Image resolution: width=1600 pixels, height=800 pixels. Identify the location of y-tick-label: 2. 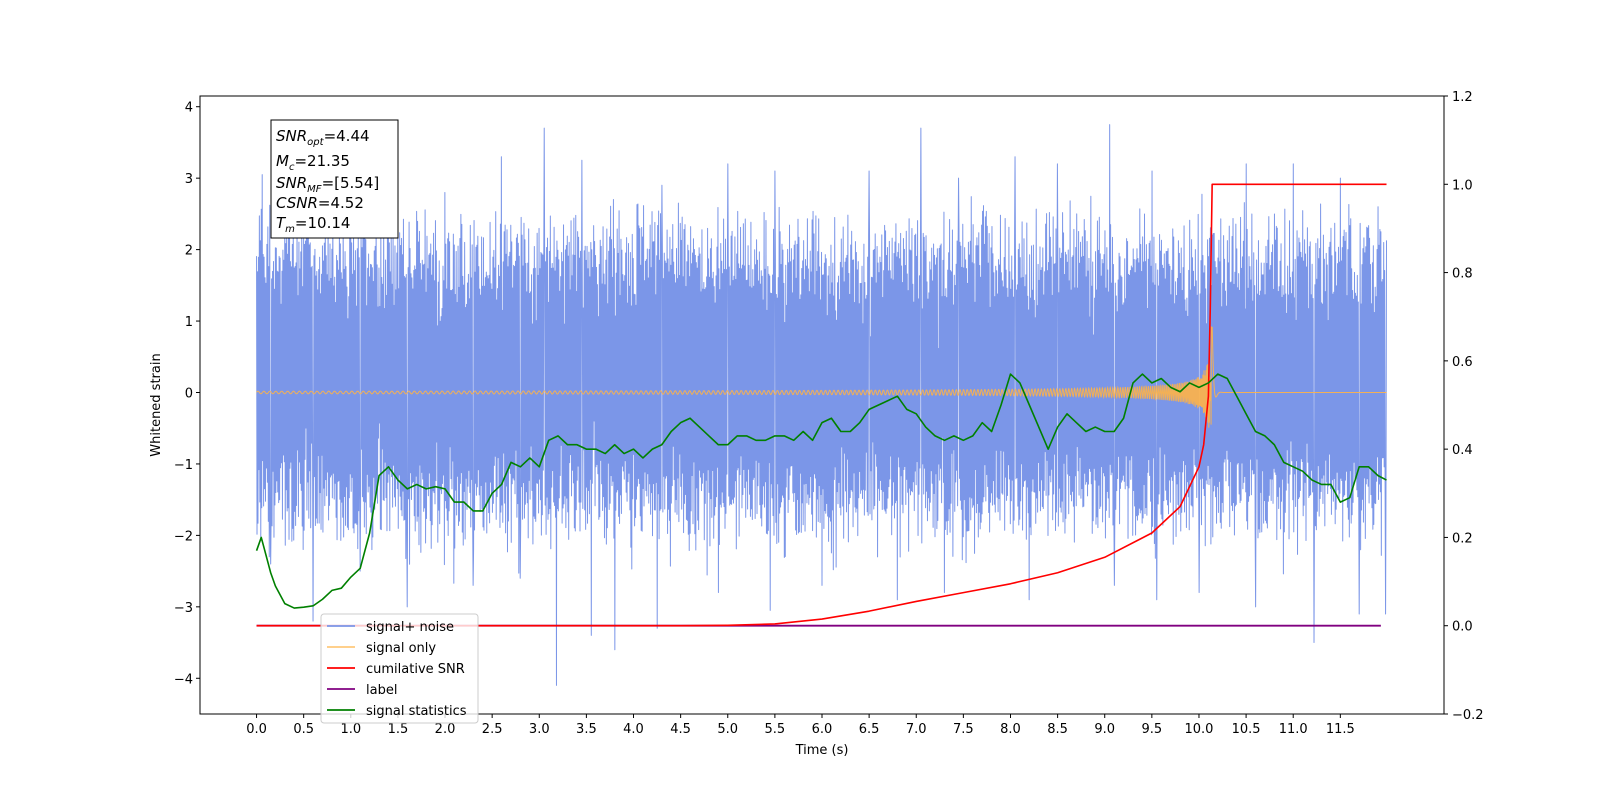
(189, 251).